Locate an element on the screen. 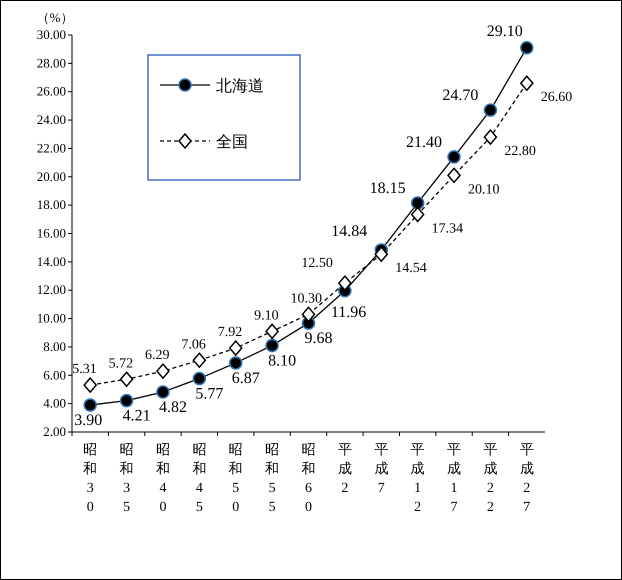 This screenshot has height=580, width=622. y-tick-label: 20.00 is located at coordinates (51, 176).